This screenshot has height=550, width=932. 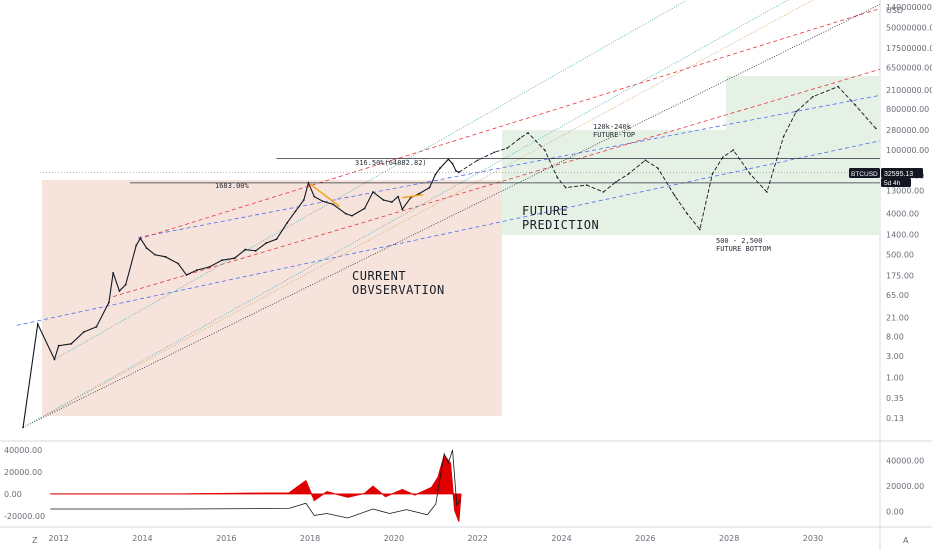 I want to click on future-prediction-label-1: FUTURE, so click(x=545, y=211).